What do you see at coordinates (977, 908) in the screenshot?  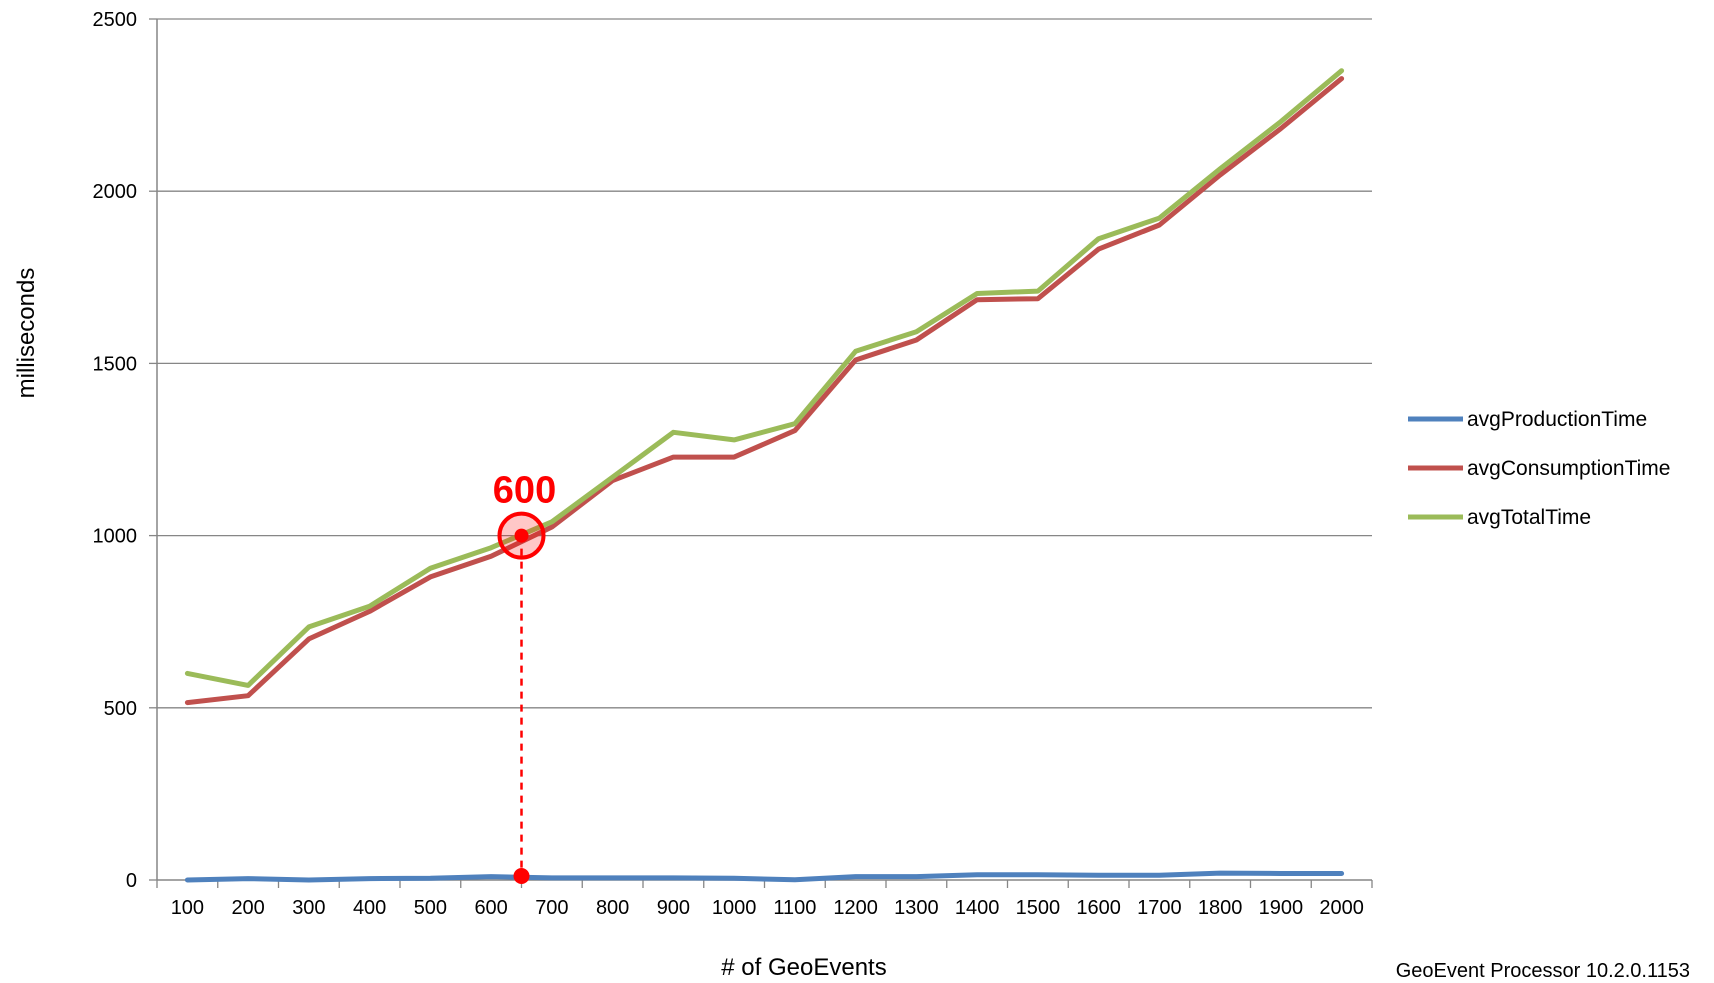 I see `x-tick-label: 1400` at bounding box center [977, 908].